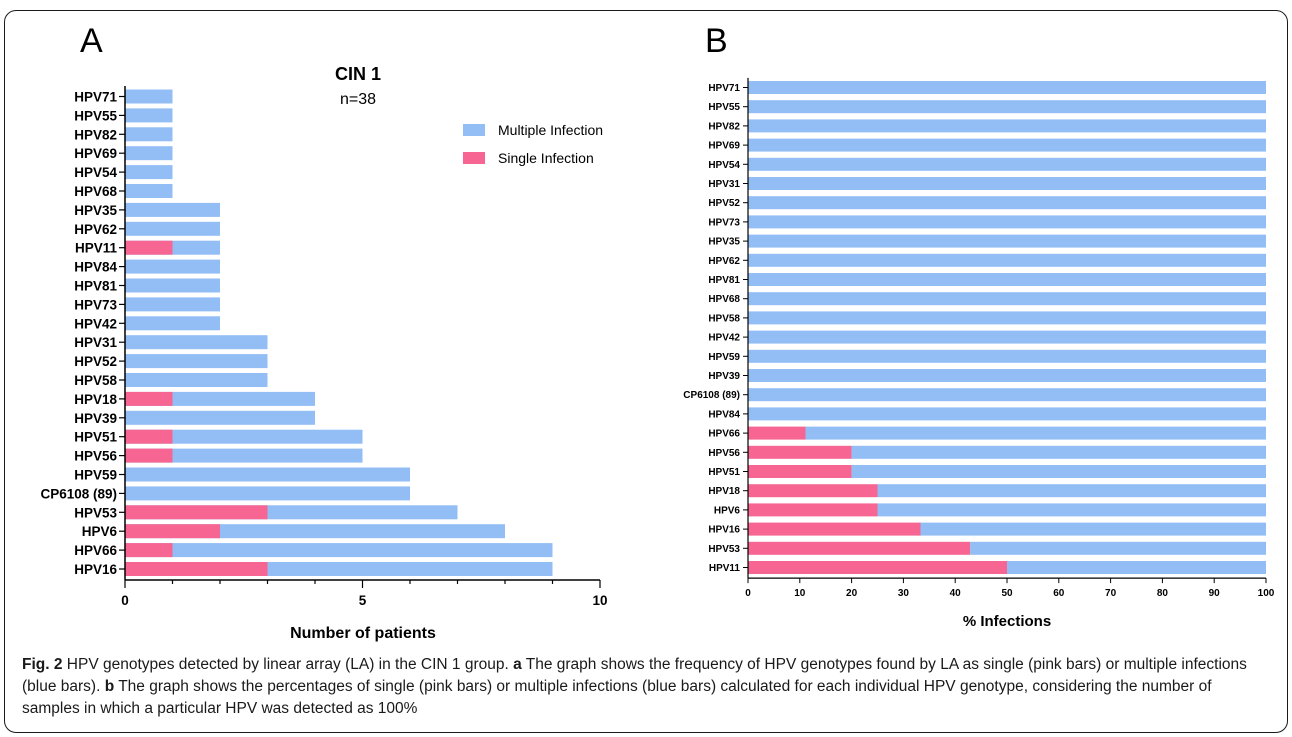 The image size is (1292, 737). What do you see at coordinates (777, 433) in the screenshot?
I see `bar-single-pct-hpv66` at bounding box center [777, 433].